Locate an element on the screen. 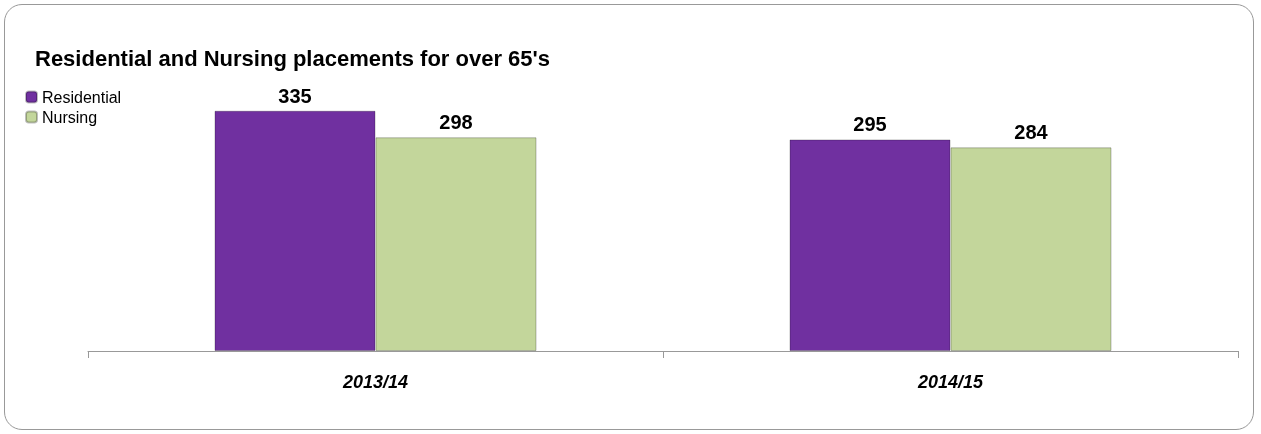 Image resolution: width=1261 pixels, height=434 pixels. data-label: 284 is located at coordinates (1031, 132).